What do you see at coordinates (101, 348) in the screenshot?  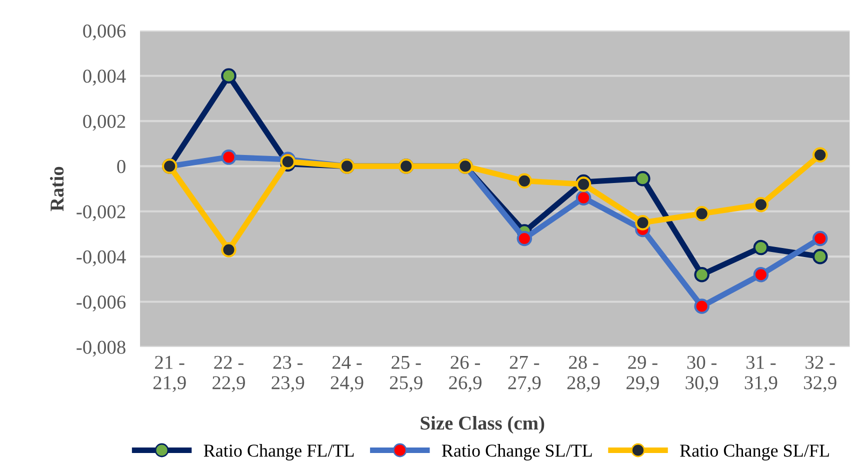 I see `y-tick-label: -0,008` at bounding box center [101, 348].